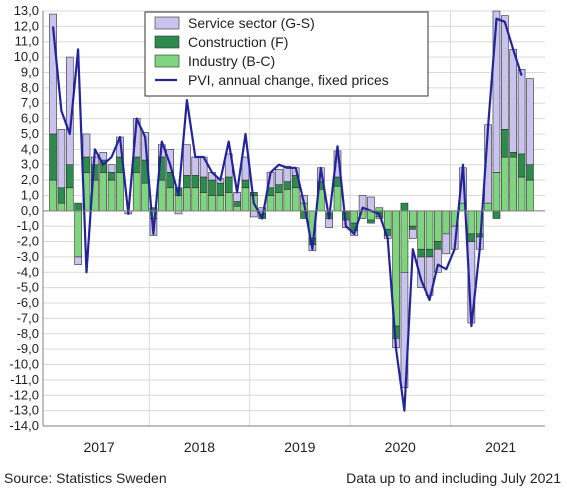 Image resolution: width=567 pixels, height=492 pixels. What do you see at coordinates (98, 447) in the screenshot?
I see `x-tick-label: 2017` at bounding box center [98, 447].